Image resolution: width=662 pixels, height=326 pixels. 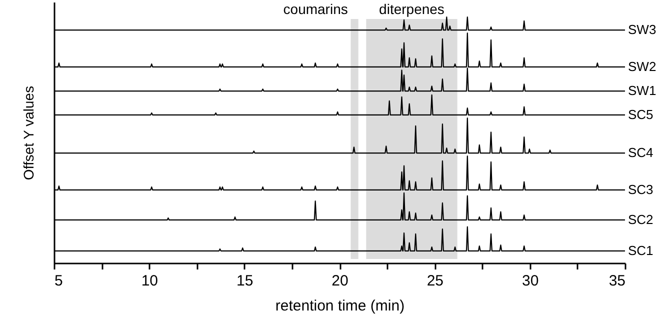 I want to click on series-label: SC1, so click(x=641, y=250).